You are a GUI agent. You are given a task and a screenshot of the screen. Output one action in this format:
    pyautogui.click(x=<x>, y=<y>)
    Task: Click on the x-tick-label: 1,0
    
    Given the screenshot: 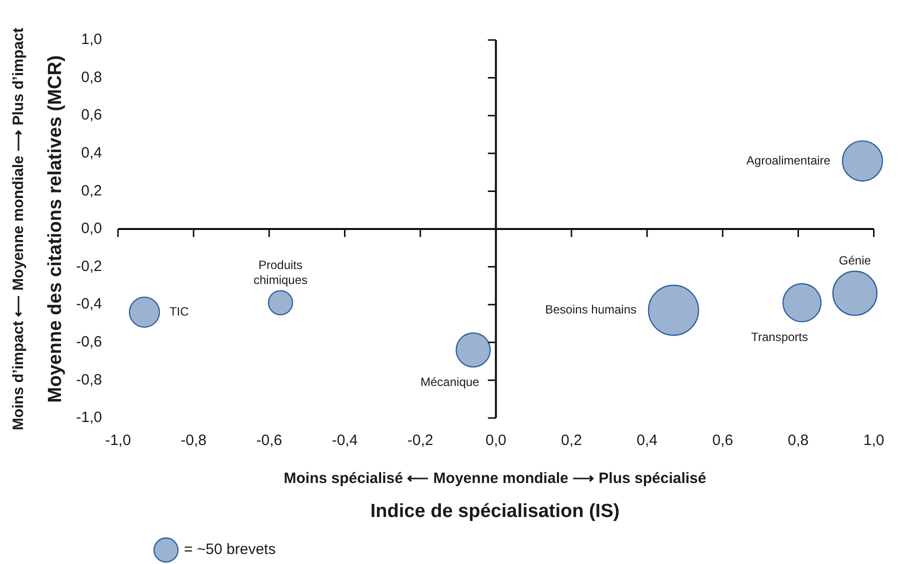 What is the action you would take?
    pyautogui.click(x=873, y=441)
    